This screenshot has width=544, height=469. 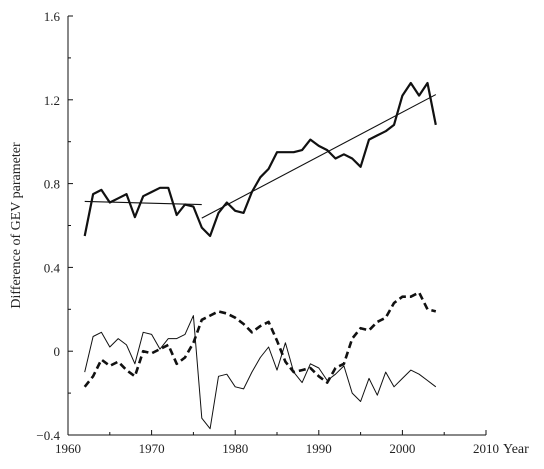 I want to click on y-tick-label: 0.4, so click(x=52, y=267).